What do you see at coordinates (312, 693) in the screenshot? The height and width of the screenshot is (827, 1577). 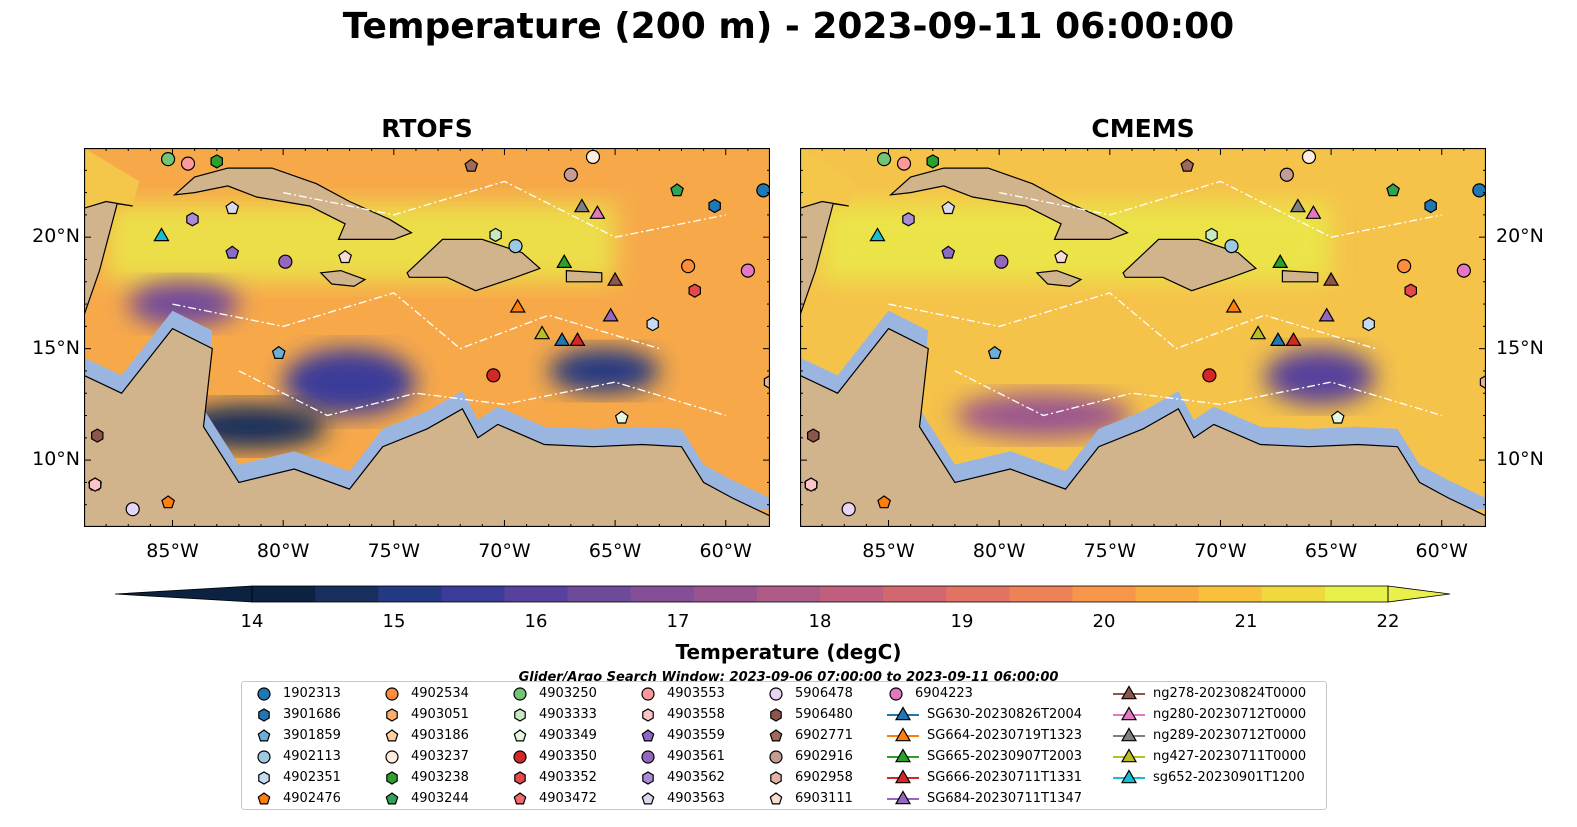 I see `legend-label: 1902313` at bounding box center [312, 693].